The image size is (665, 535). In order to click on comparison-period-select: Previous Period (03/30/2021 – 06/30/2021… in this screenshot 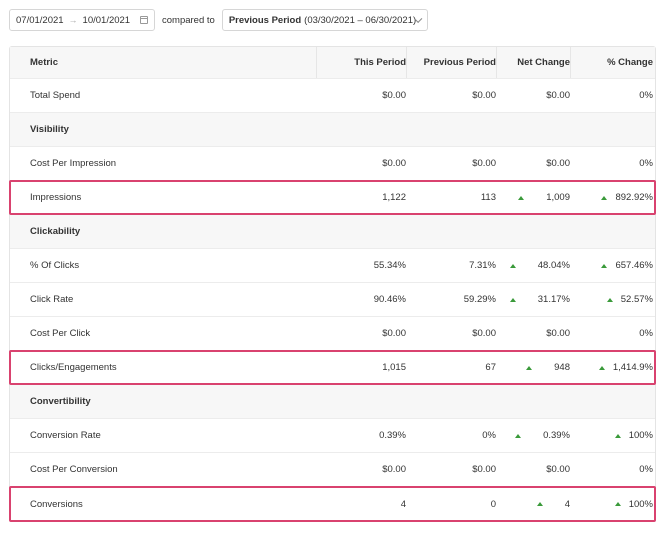, I will do `click(324, 20)`.